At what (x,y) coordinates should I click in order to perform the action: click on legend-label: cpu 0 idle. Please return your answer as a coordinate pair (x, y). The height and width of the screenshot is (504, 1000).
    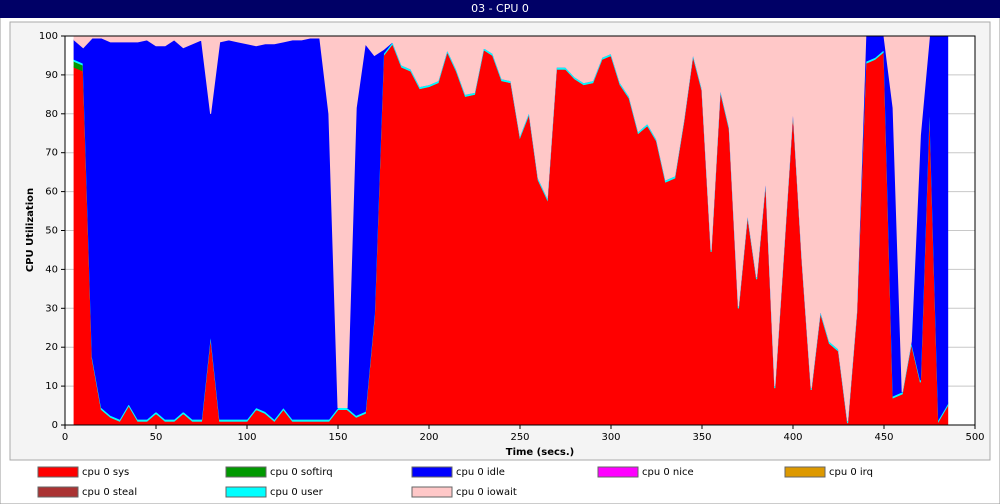
    Looking at the image, I should click on (480, 472).